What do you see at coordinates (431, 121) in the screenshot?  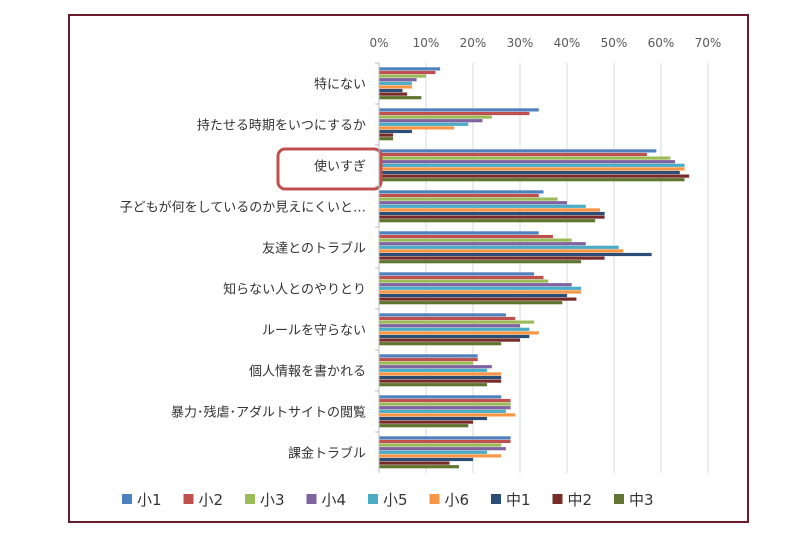 I see `bar-小4-1` at bounding box center [431, 121].